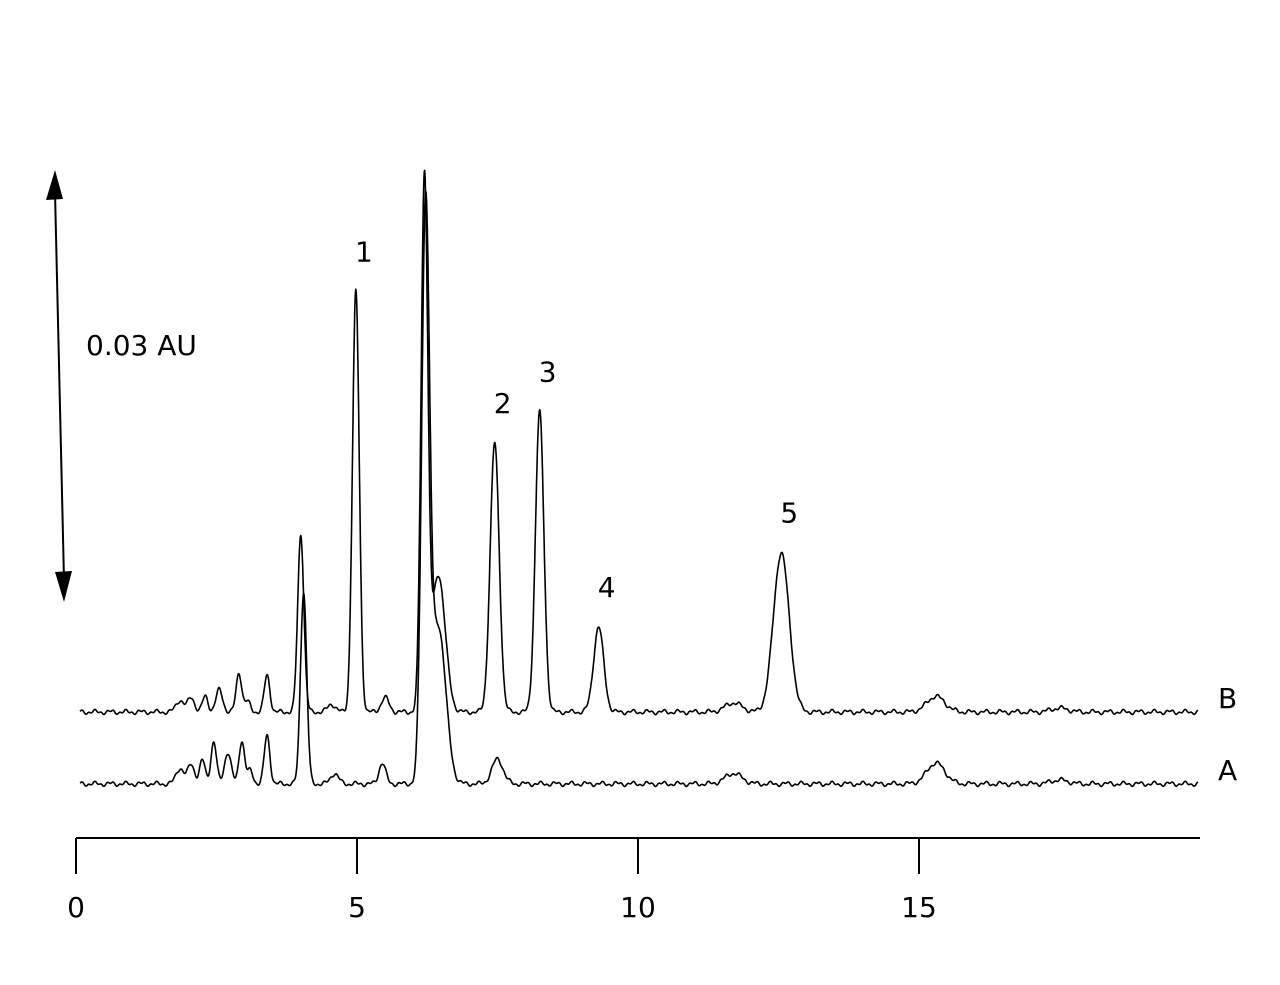 The height and width of the screenshot is (985, 1280). What do you see at coordinates (54, 185) in the screenshot?
I see `scale-bar-arrow-up-icon` at bounding box center [54, 185].